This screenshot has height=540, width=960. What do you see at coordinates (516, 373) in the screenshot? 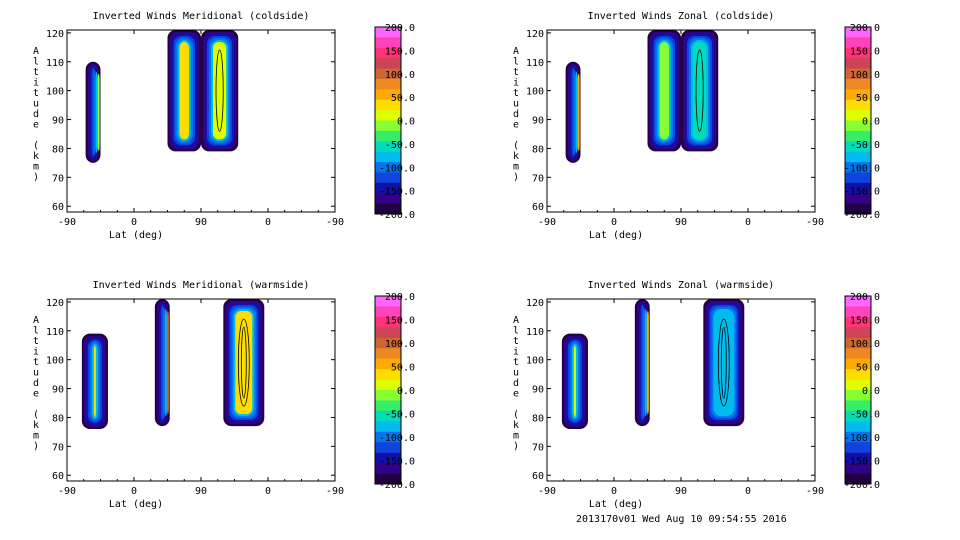
I see `y-axis-label-char: u` at bounding box center [516, 373].